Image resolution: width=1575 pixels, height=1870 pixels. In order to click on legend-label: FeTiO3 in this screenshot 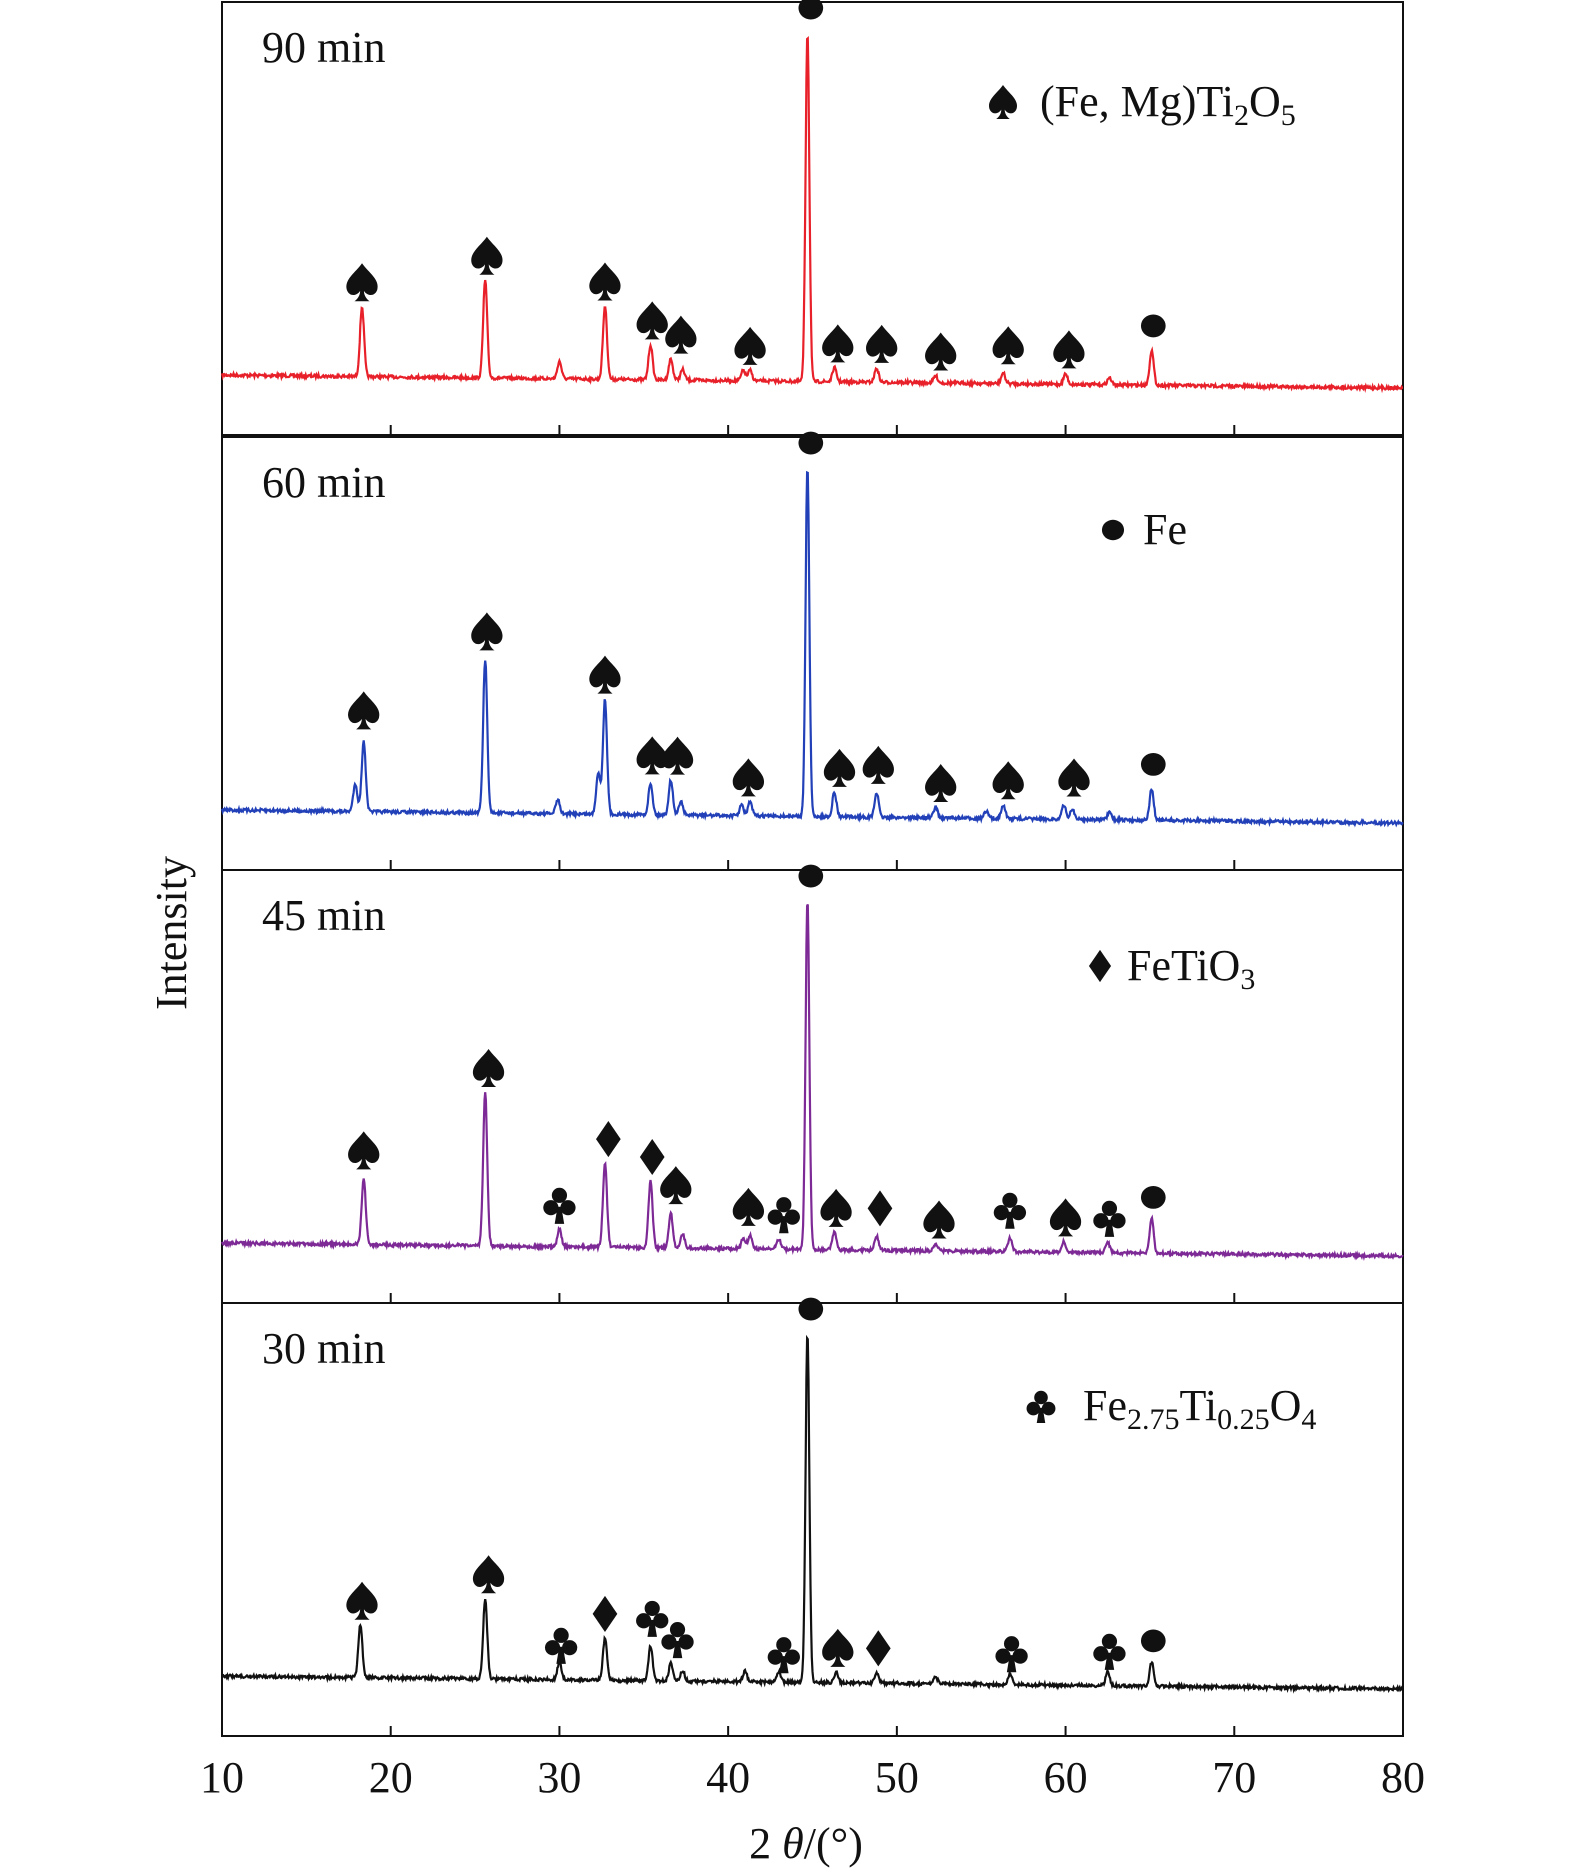, I will do `click(1191, 968)`.